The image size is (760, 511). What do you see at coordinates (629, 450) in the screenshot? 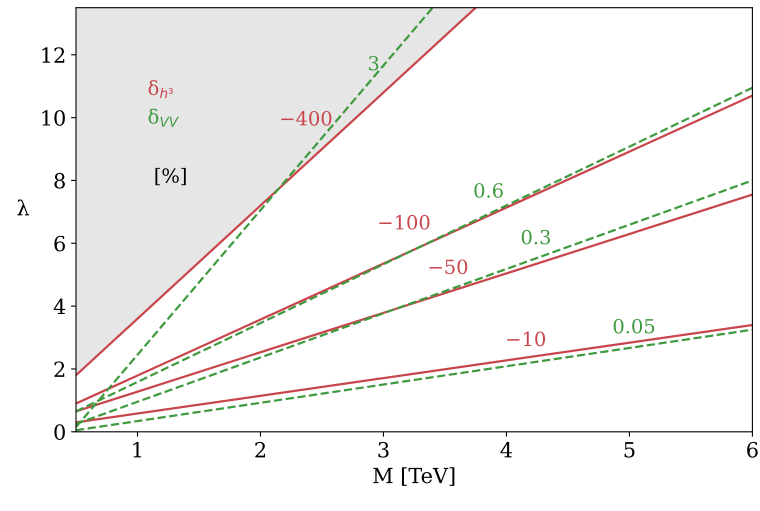
I see `x-tick-label: 5` at bounding box center [629, 450].